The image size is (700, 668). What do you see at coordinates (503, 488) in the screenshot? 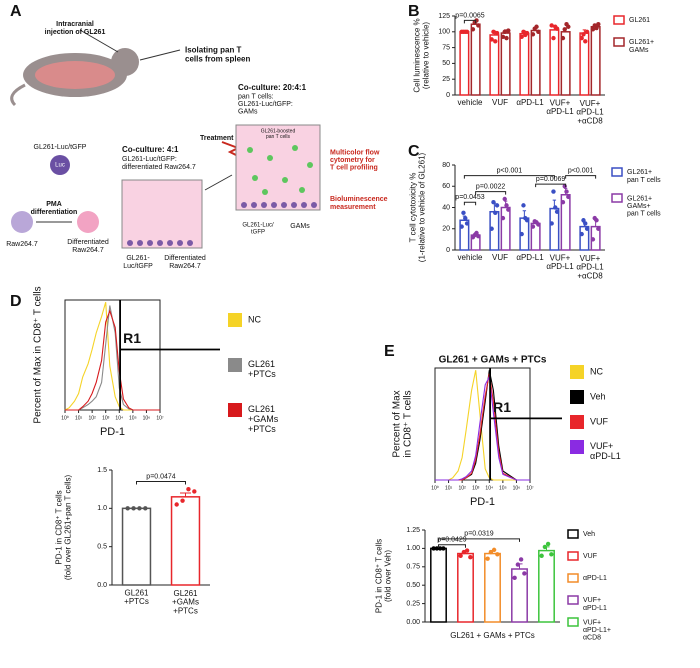
I see `x-tick-label: 10⁵` at bounding box center [503, 488].